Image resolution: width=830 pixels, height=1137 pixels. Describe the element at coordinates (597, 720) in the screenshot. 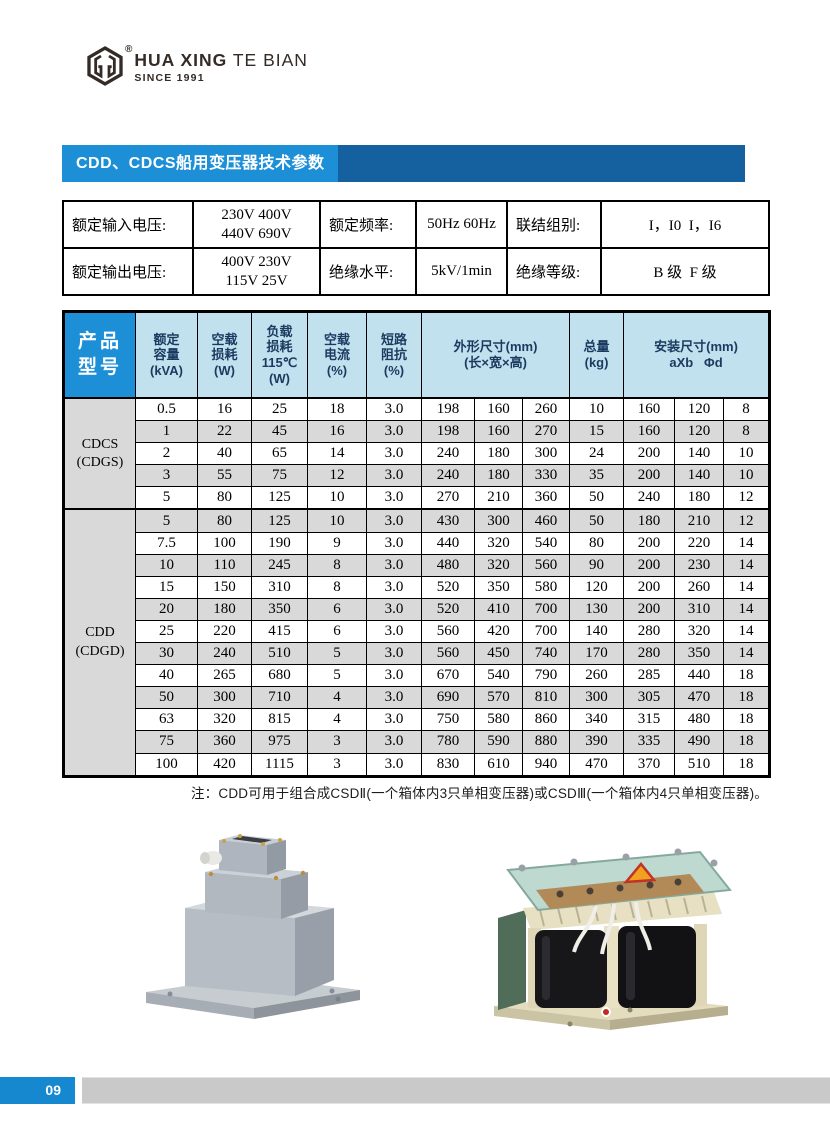

I see `cell: 340` at that location.